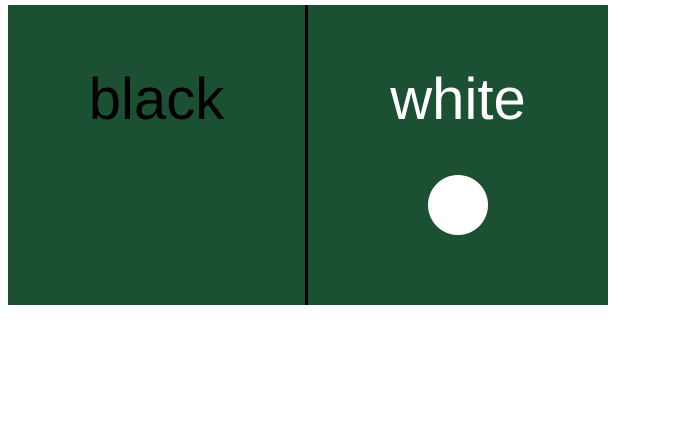  I want to click on white-piece-icon, so click(458, 205).